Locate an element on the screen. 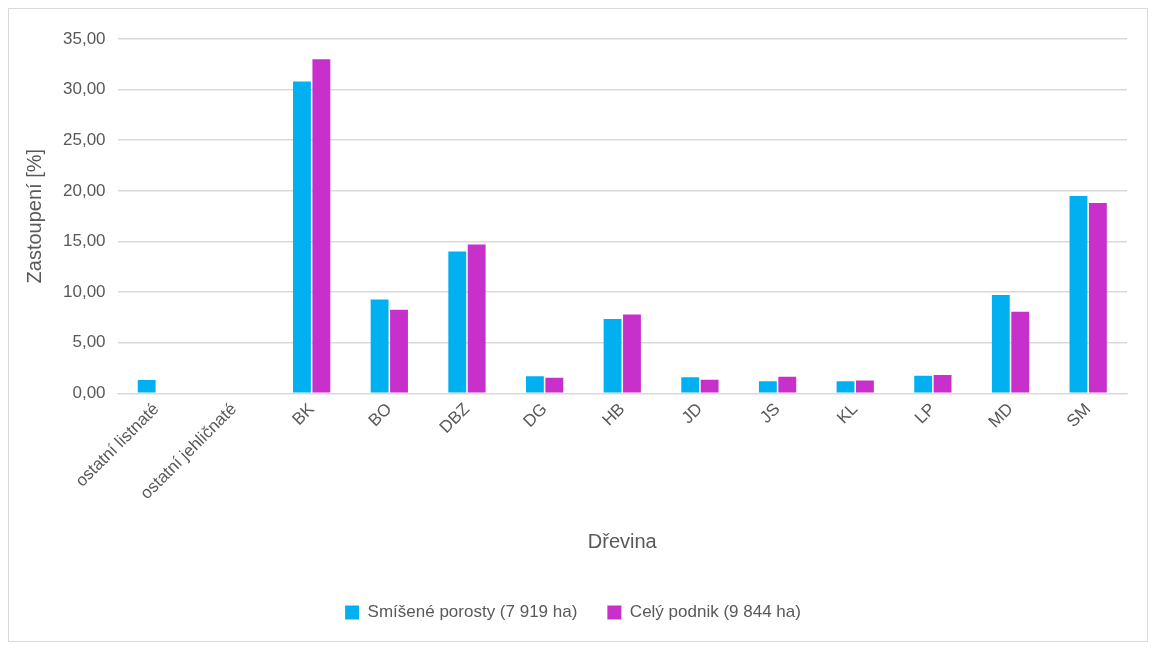  x-tick-label: BO is located at coordinates (380, 415).